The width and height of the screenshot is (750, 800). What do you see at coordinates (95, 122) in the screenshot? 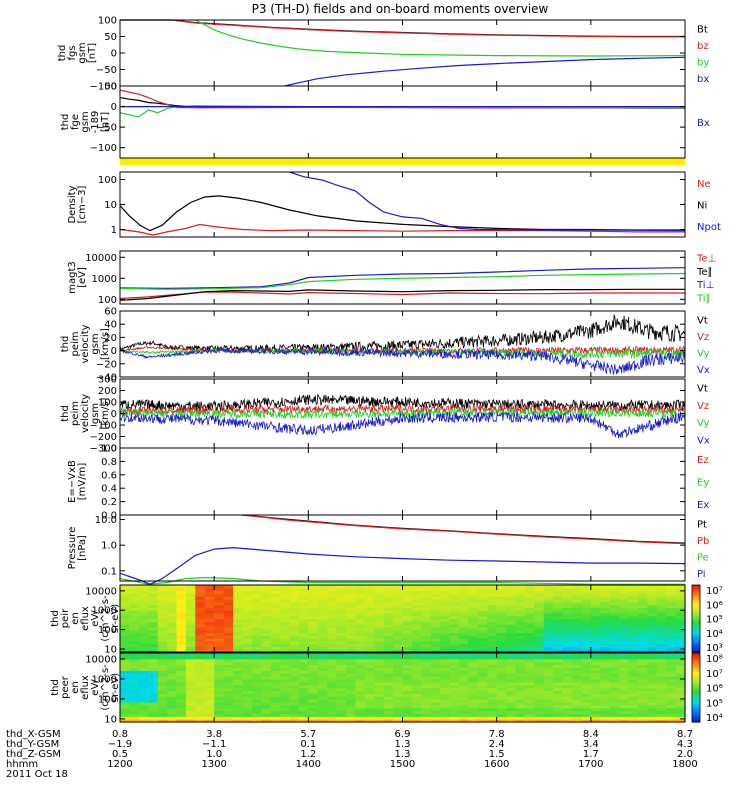
I see `y-axis-label-line: -189` at bounding box center [95, 122].